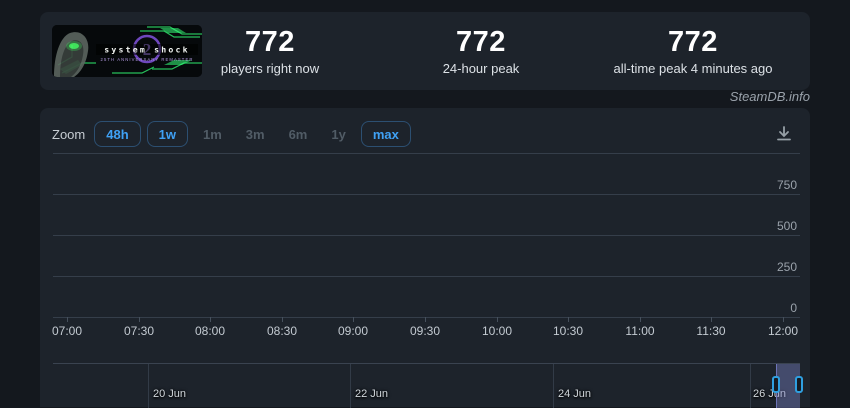 This screenshot has width=850, height=408. Describe the element at coordinates (786, 267) in the screenshot. I see `y-axis-label: 250` at that location.